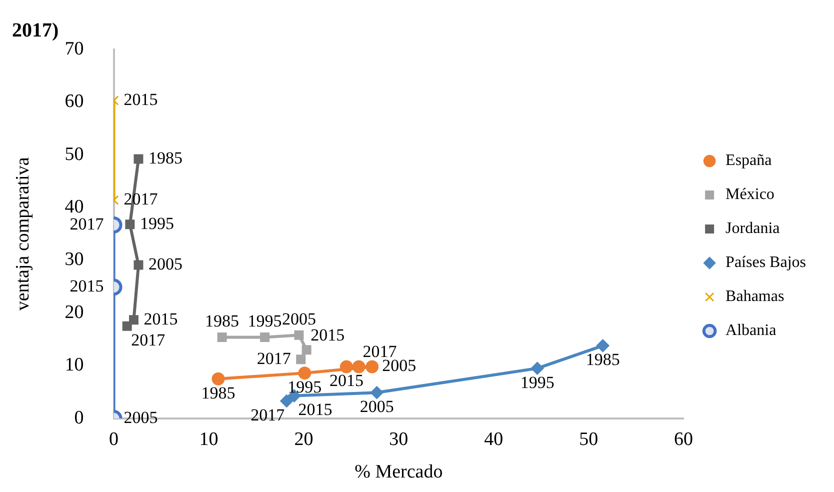  Describe the element at coordinates (79, 417) in the screenshot. I see `y-tick-label: 0` at that location.